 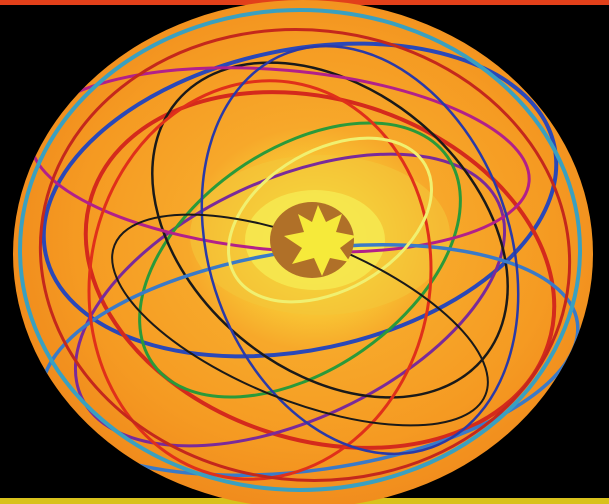 I want to click on scribble, so click(x=330, y=220).